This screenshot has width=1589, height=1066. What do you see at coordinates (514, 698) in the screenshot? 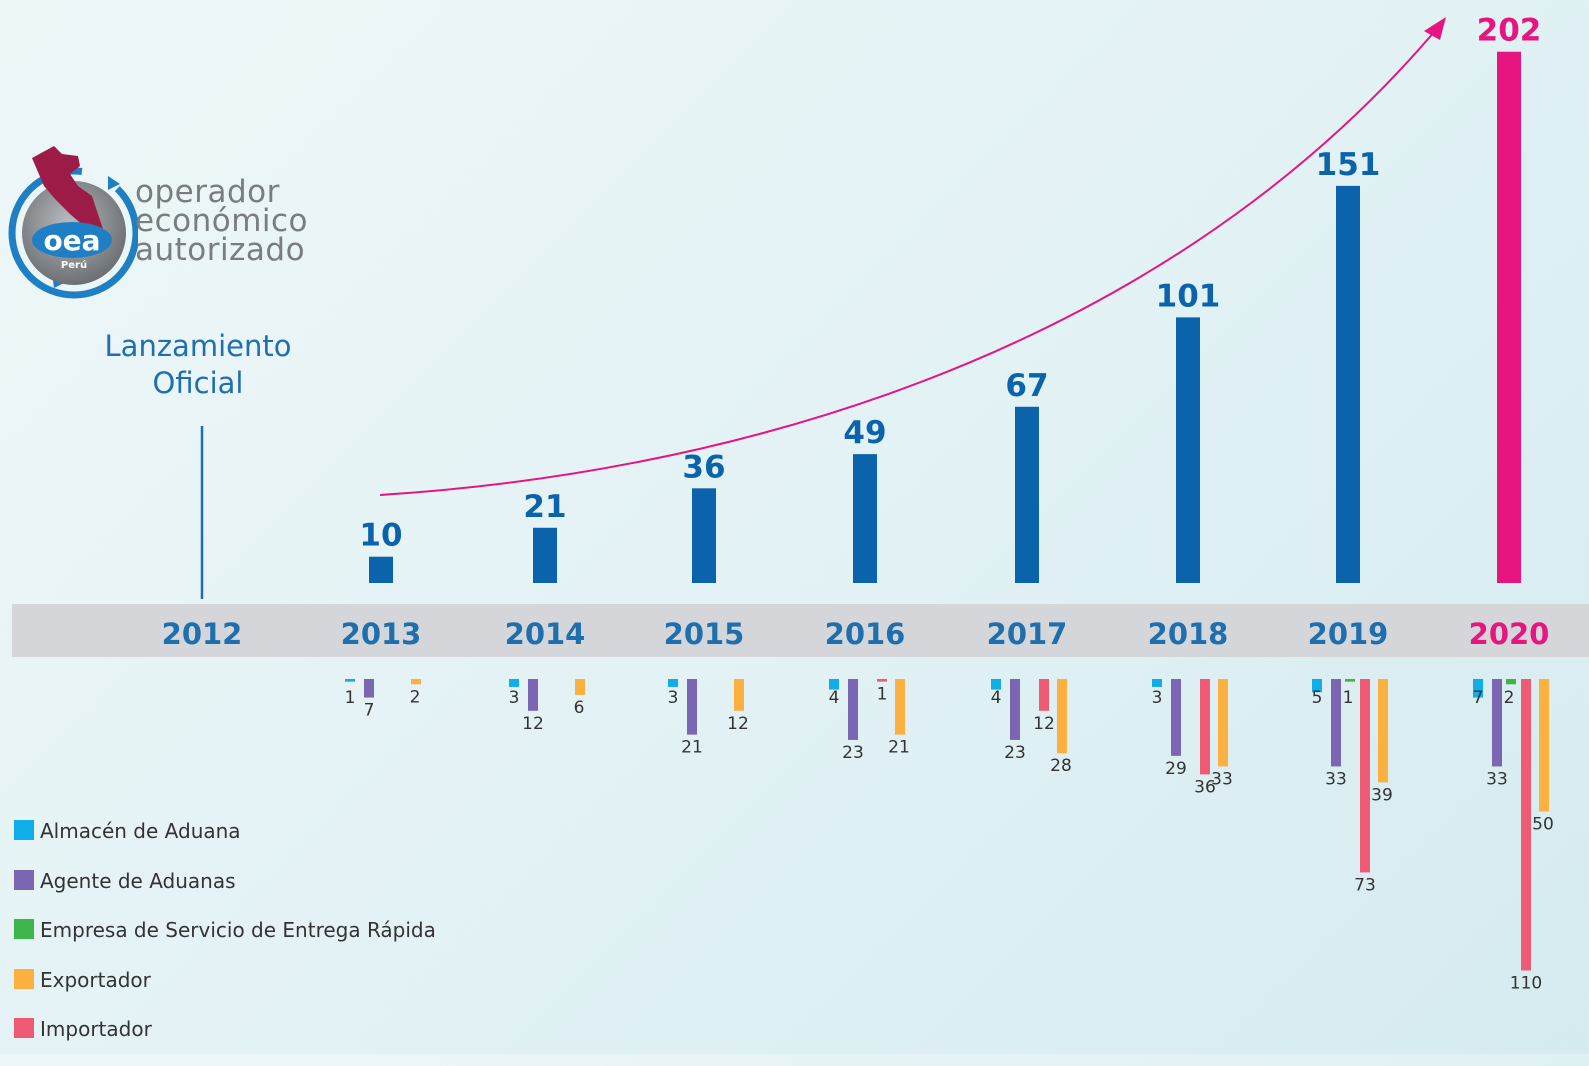
I see `breakdown-label-almacen-2014: 3` at bounding box center [514, 698].